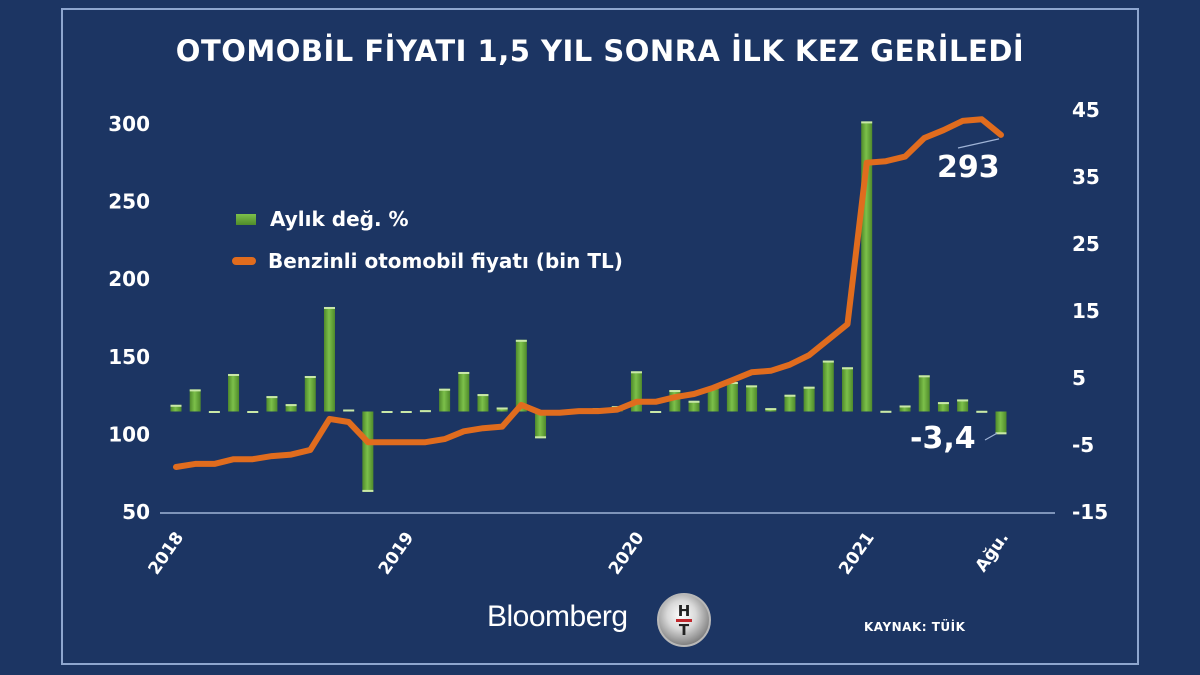 Image resolution: width=1200 pixels, height=675 pixels. What do you see at coordinates (244, 261) in the screenshot?
I see `line-swatch-icon` at bounding box center [244, 261].